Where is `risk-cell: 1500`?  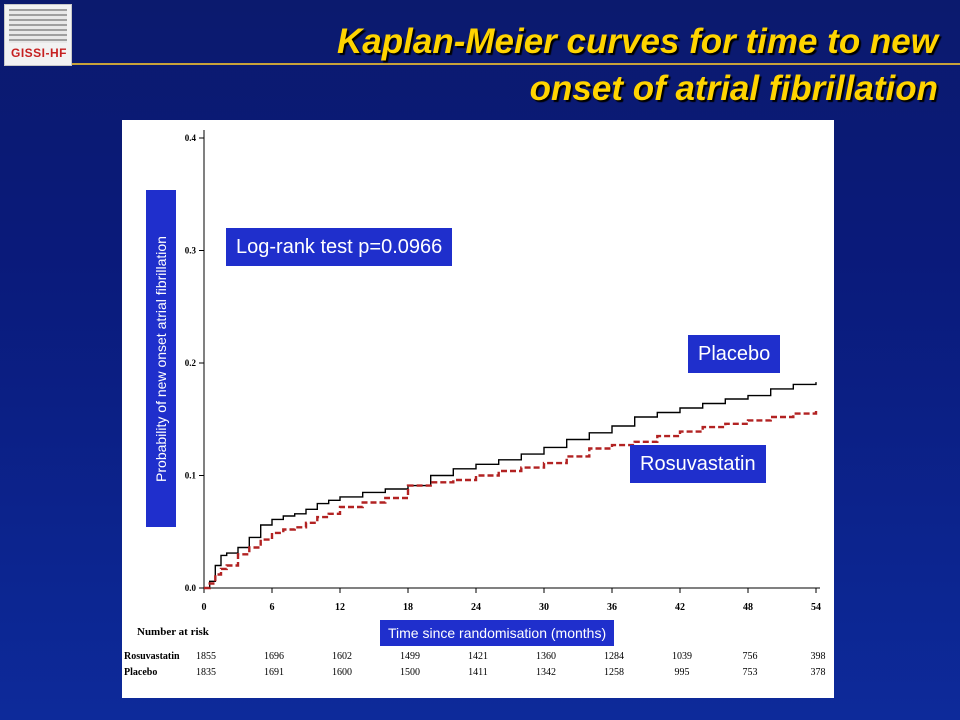 risk-cell: 1500 is located at coordinates (410, 672).